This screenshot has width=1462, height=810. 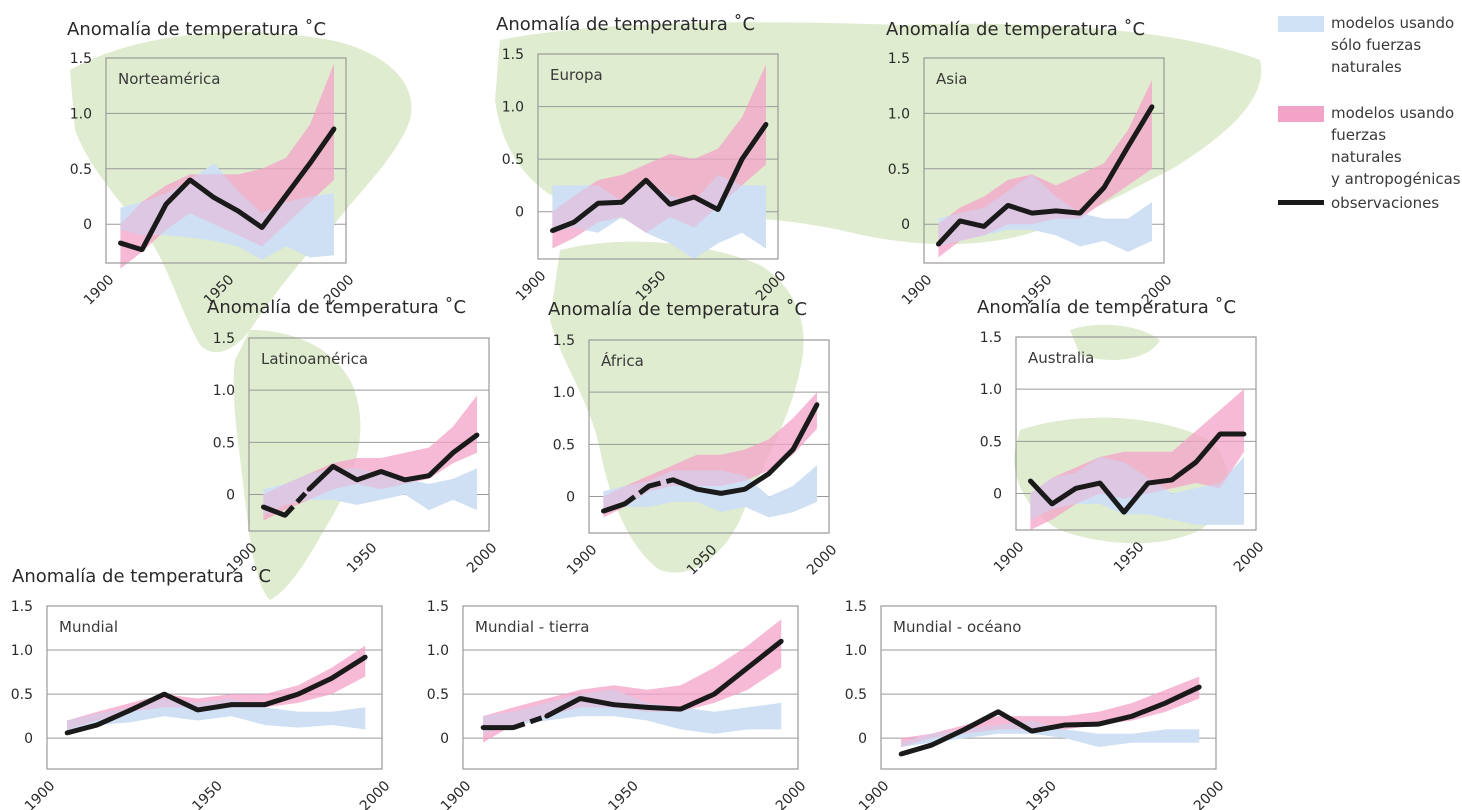 What do you see at coordinates (618, 704) in the screenshot?
I see `chart-panel: 0 0.5 1.0 1.5 1900 1950 2000 Mundial - tierra` at bounding box center [618, 704].